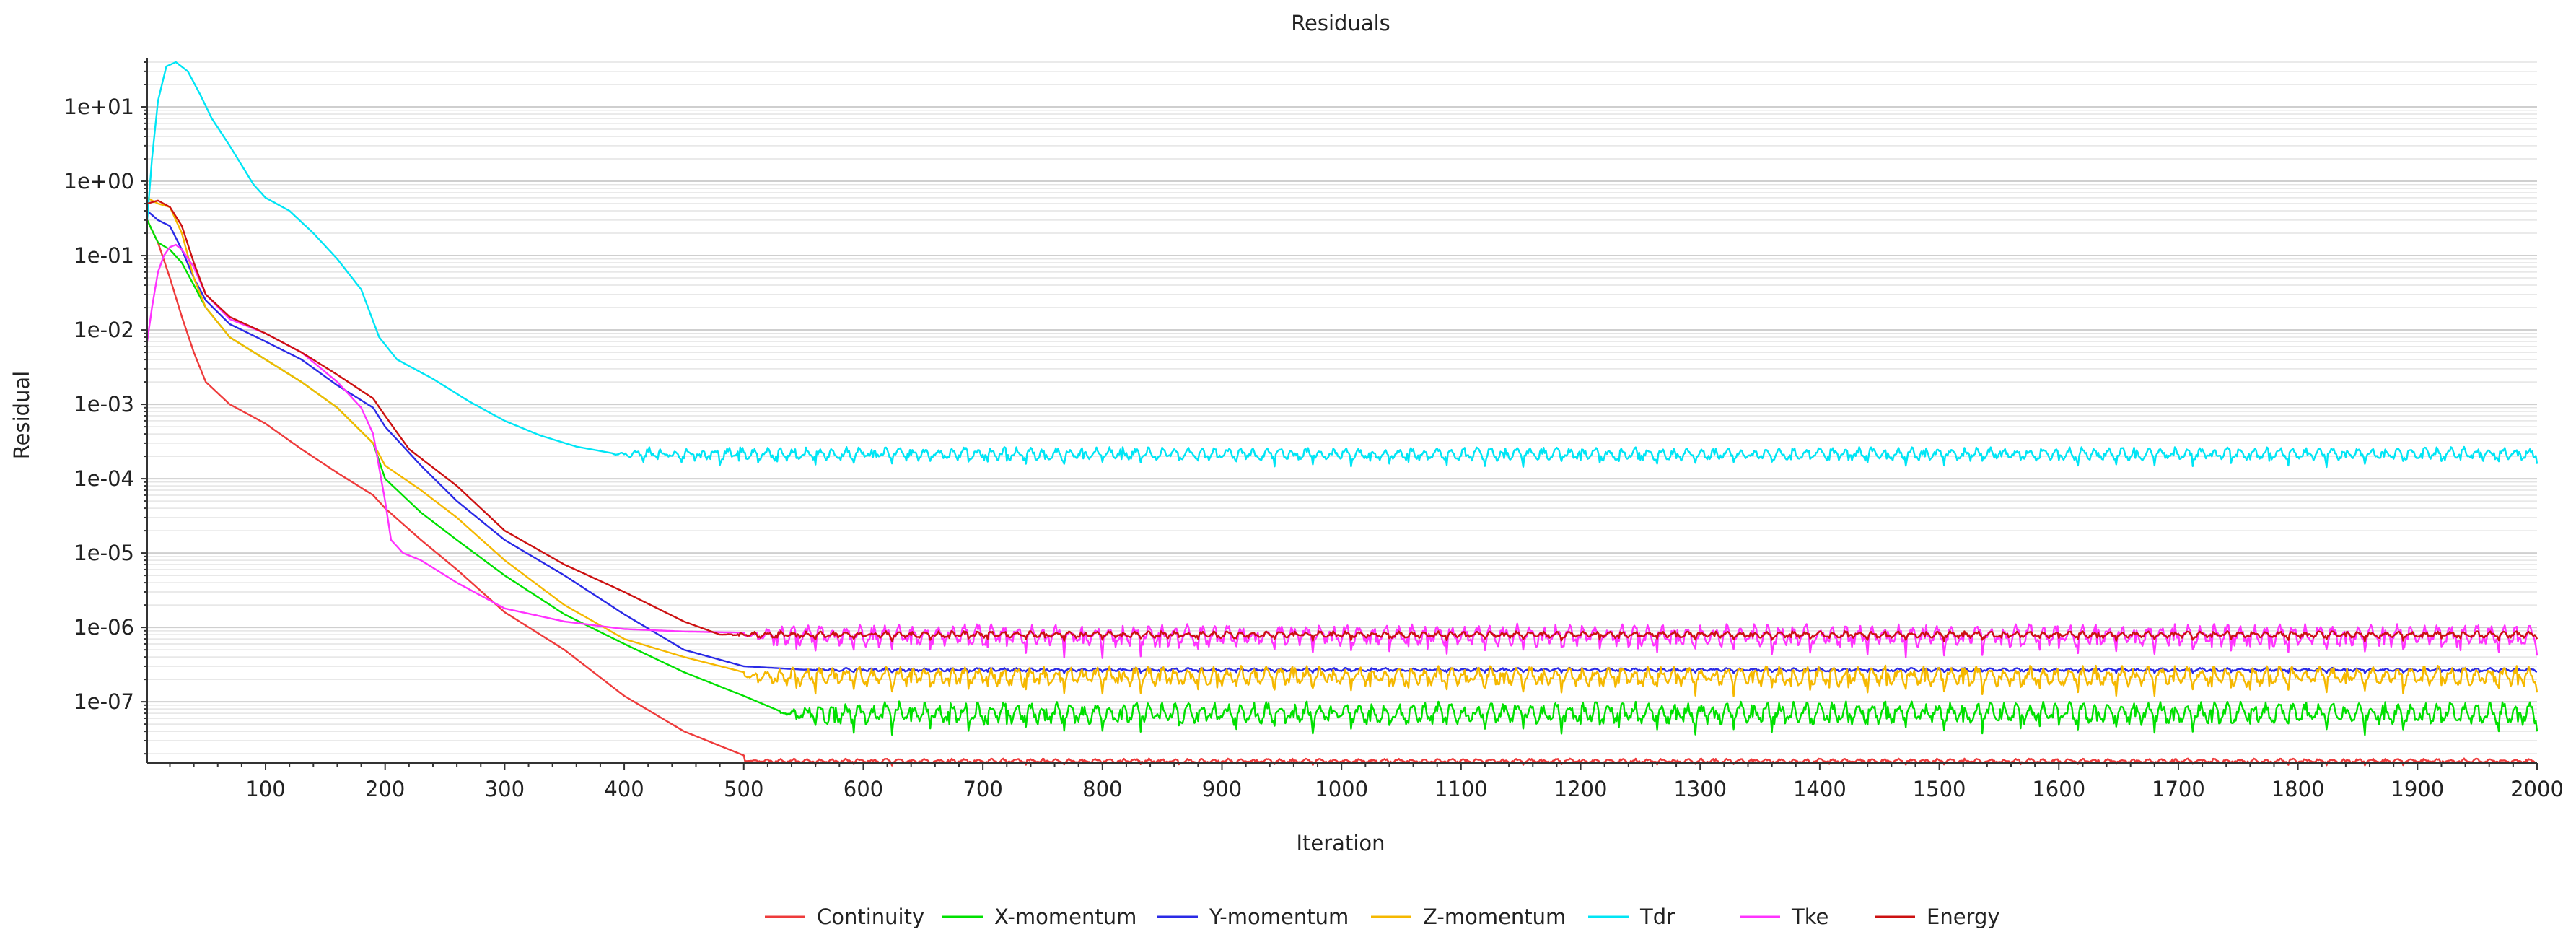 This screenshot has width=2576, height=950. What do you see at coordinates (1657, 917) in the screenshot?
I see `legend-label: Tdr` at bounding box center [1657, 917].